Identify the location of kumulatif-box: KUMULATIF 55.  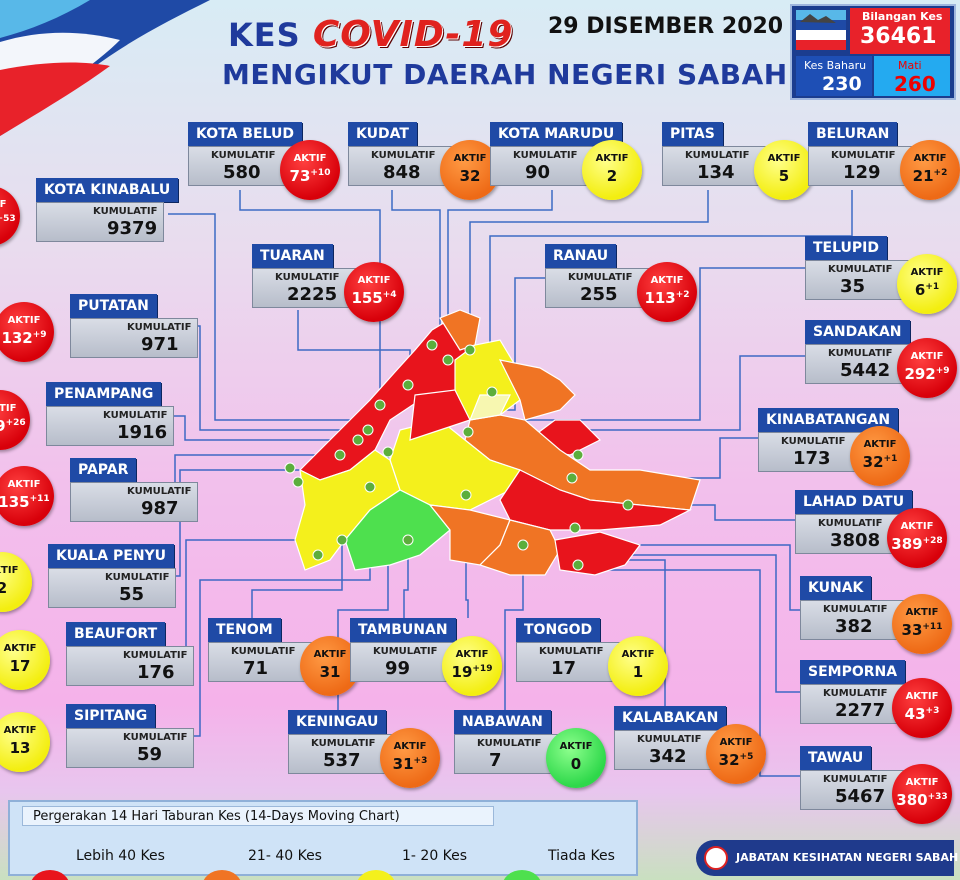
(112, 588).